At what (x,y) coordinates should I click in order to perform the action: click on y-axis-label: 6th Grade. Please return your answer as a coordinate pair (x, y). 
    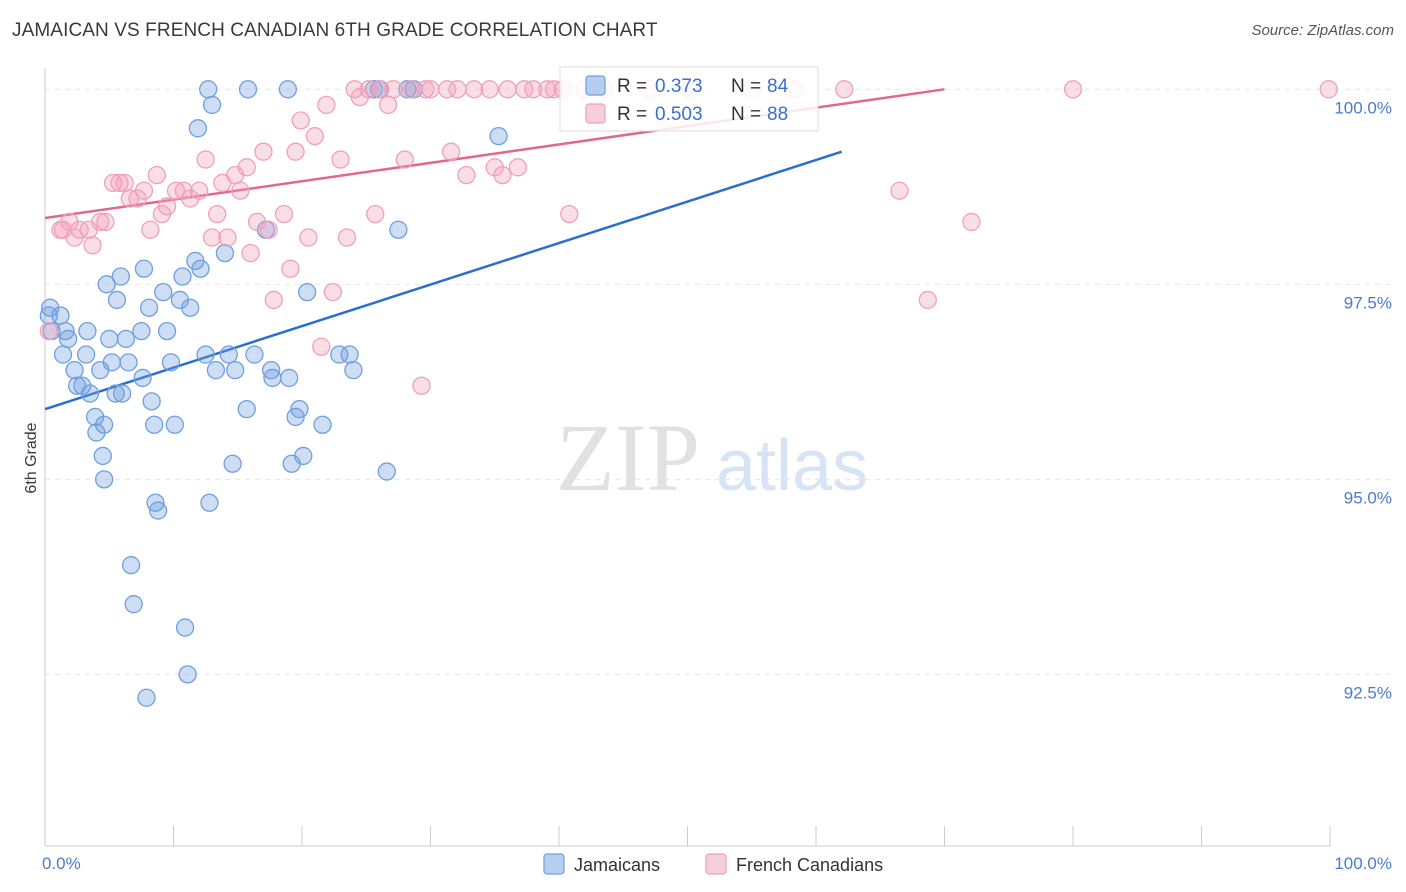
    Looking at the image, I should click on (31, 457).